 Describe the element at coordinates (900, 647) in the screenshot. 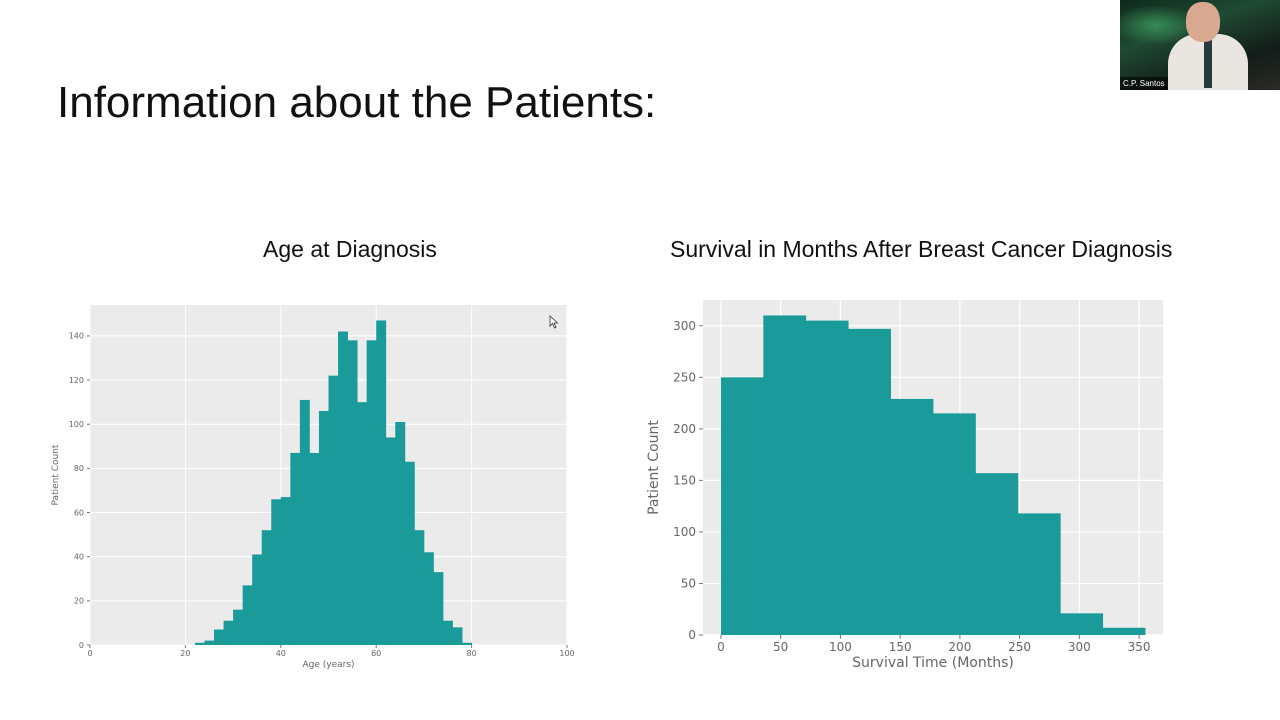

I see `survival-x-tick-label: 150` at that location.